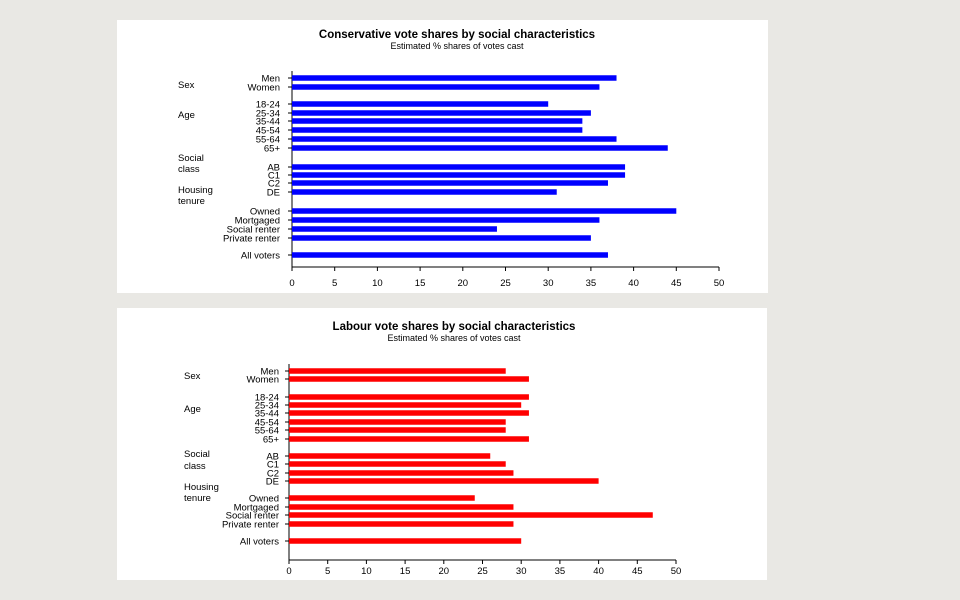 The image size is (960, 600). I want to click on labour-group-label: Social, so click(197, 454).